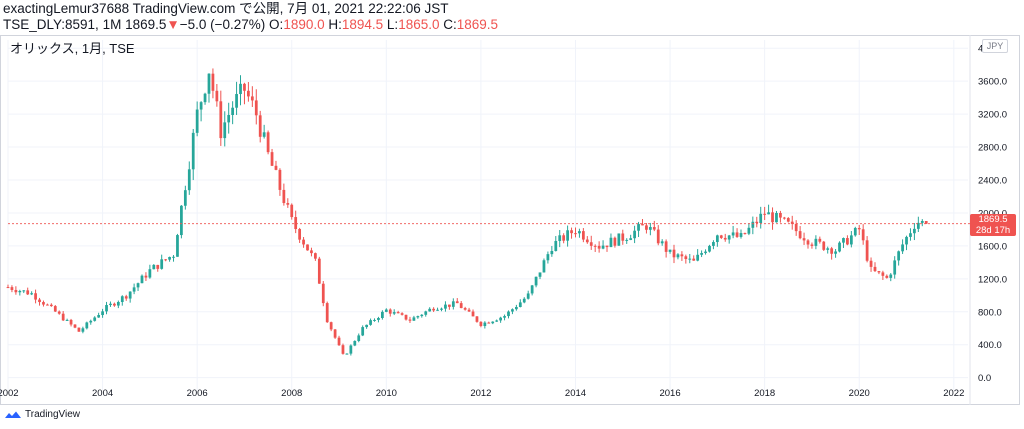 This screenshot has width=1024, height=429. I want to click on ohlc-open-label: O:, so click(274, 24).